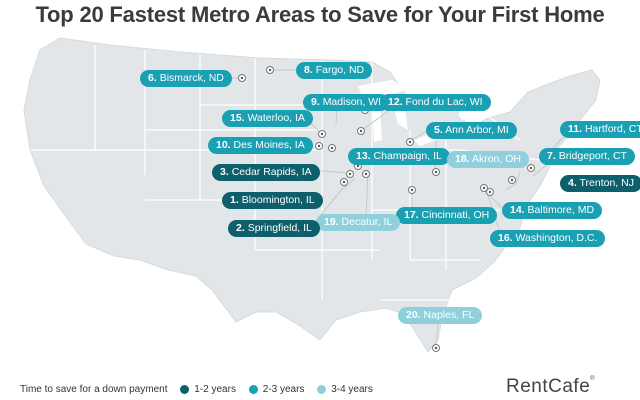  I want to click on city-label-waterloo: 15. Waterloo, IA, so click(267, 118).